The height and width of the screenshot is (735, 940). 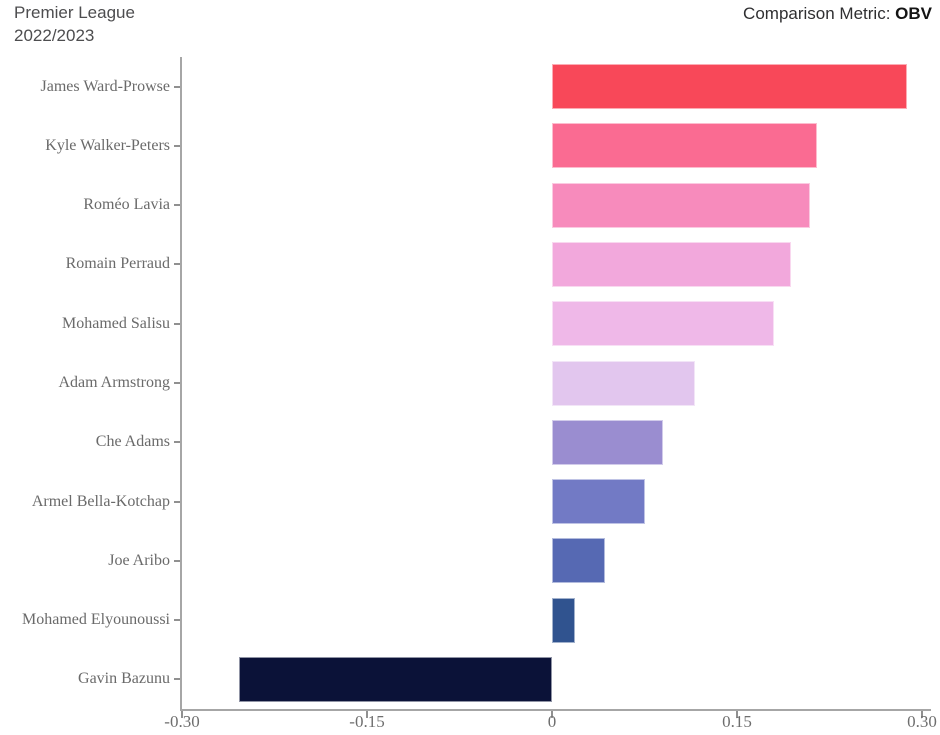 I want to click on chart-title: Premier League 2022/2023, so click(x=74, y=25).